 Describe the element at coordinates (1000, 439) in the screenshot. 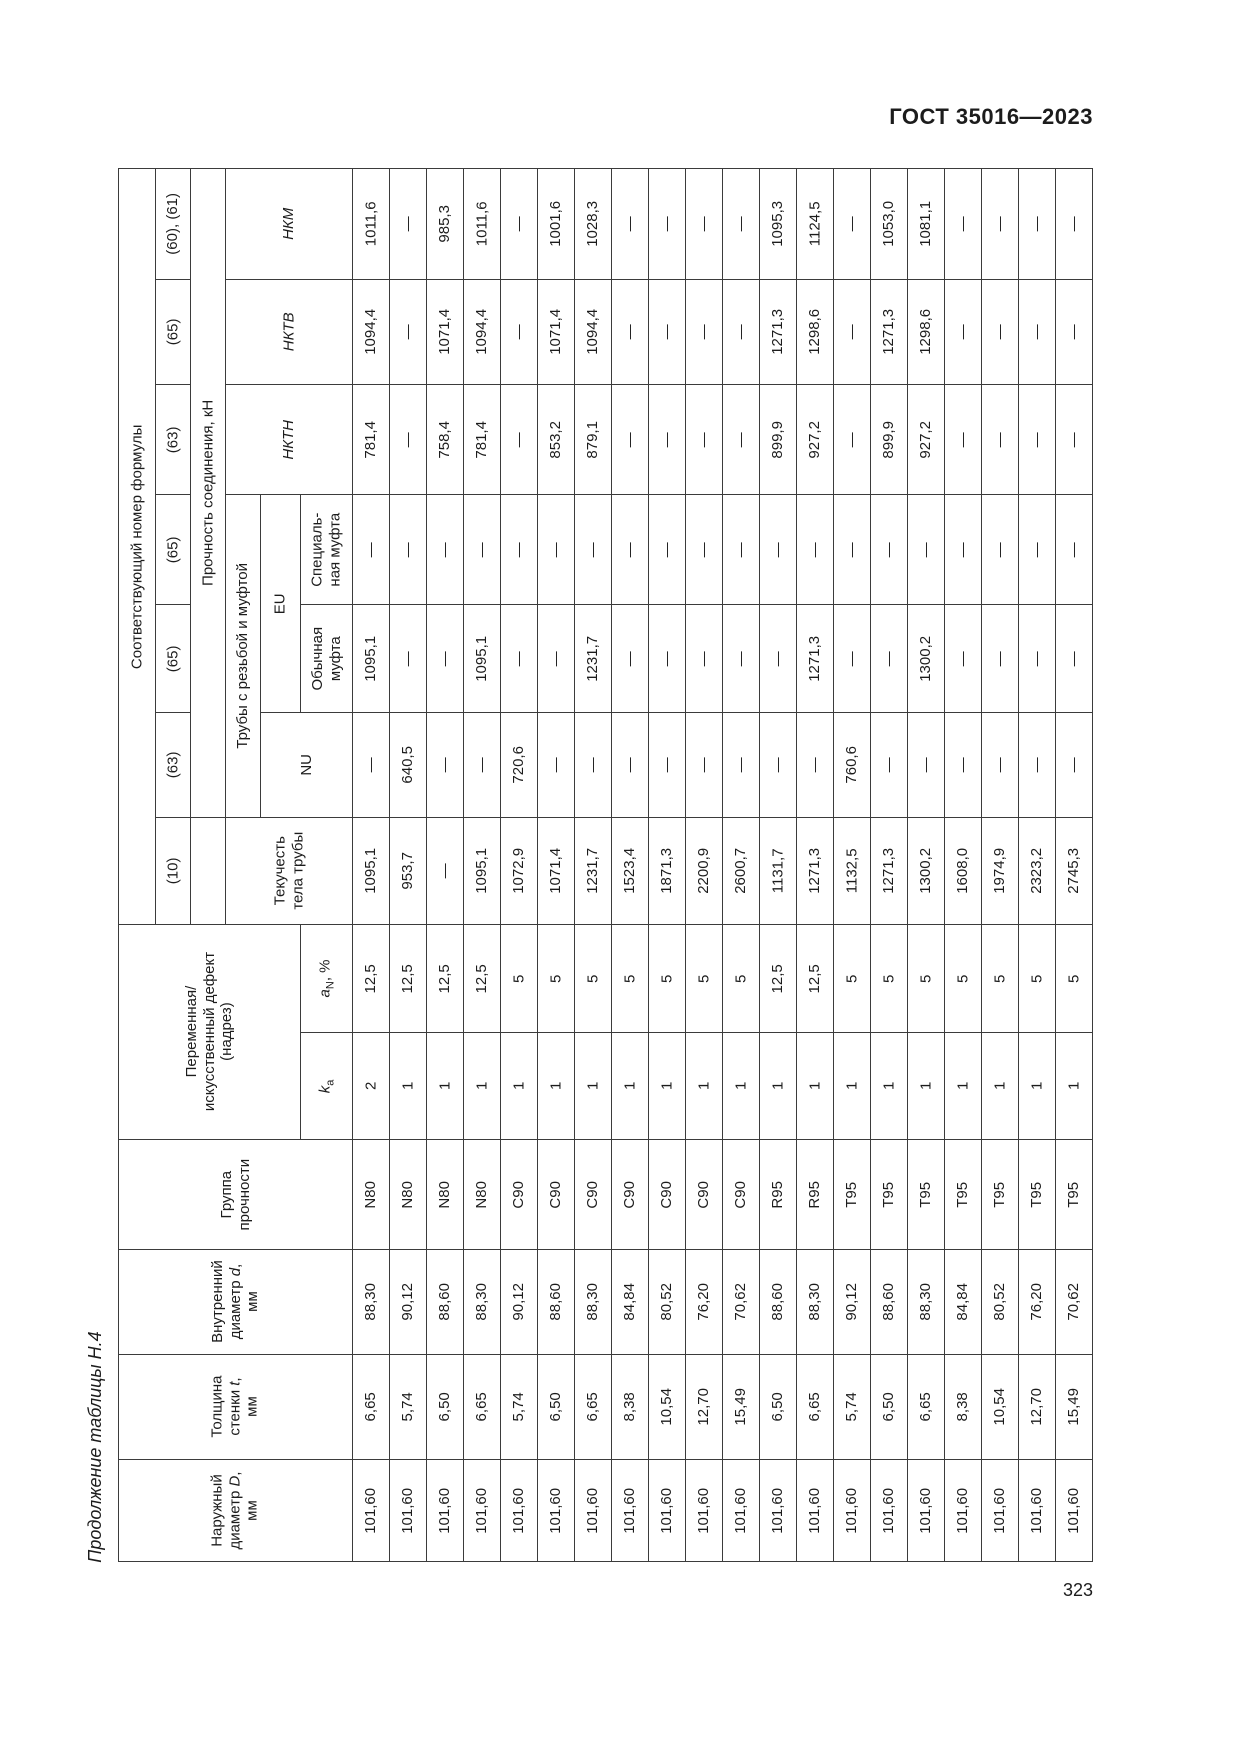

I see `data-cell-nktn-18: —` at that location.